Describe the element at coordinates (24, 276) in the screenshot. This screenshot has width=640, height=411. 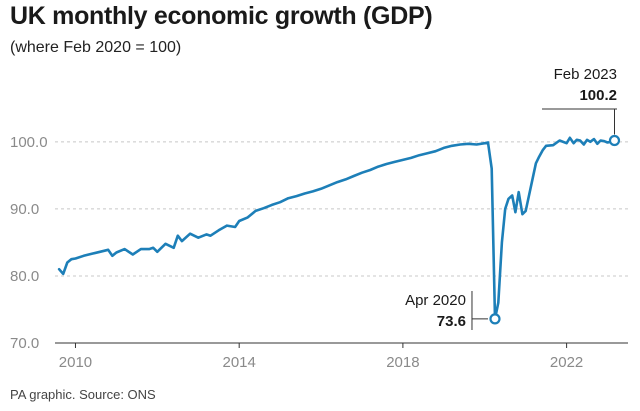
I see `y-tick-label: 80.0` at that location.